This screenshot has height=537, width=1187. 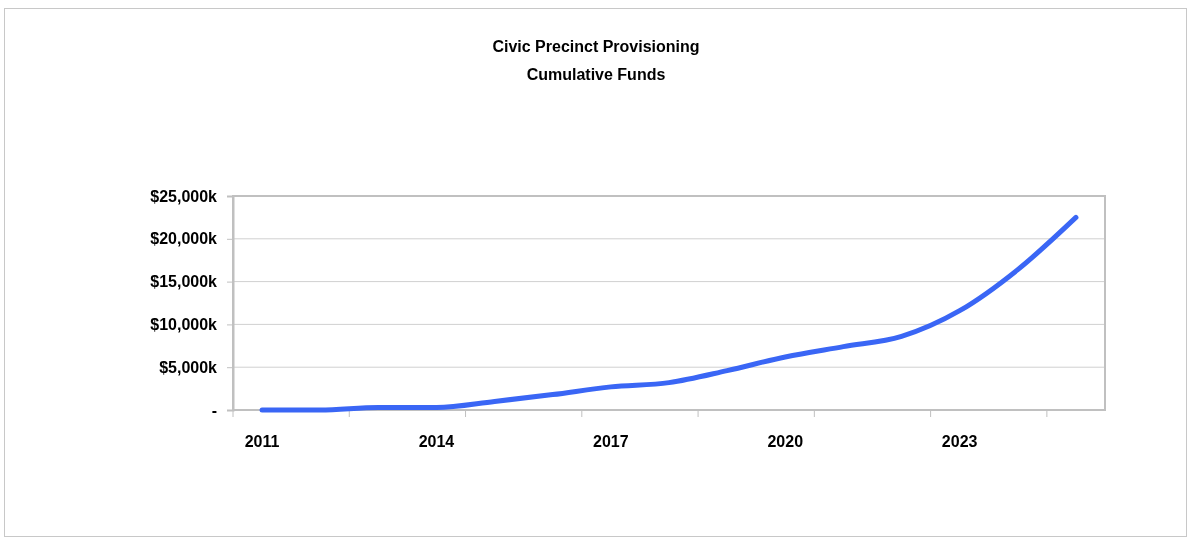 I want to click on y-tick-label: $15,000k, so click(x=184, y=282).